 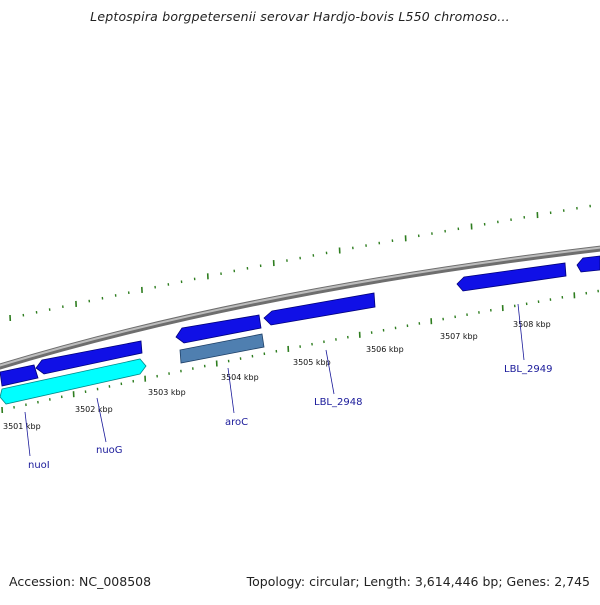 I want to click on accession-text: Accession: NC_008508, so click(x=80, y=581).